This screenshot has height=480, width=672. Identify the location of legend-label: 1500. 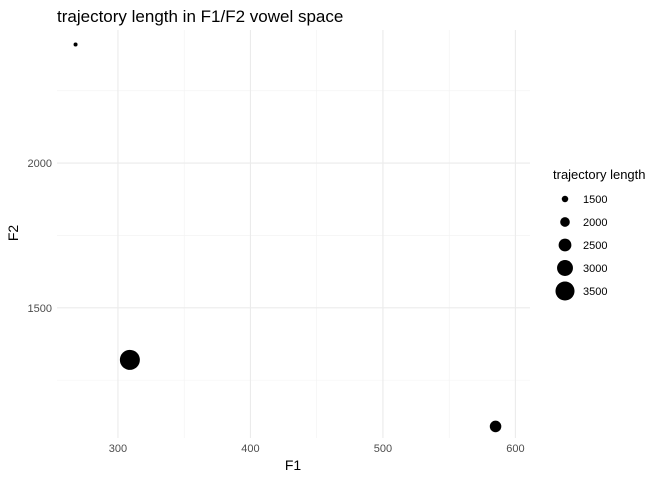
(595, 200).